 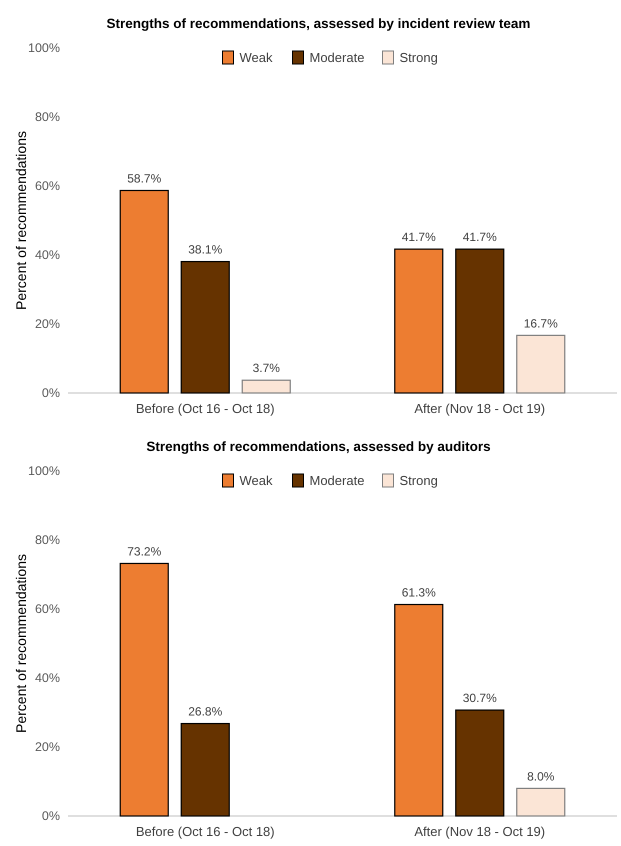 What do you see at coordinates (318, 23) in the screenshot?
I see `chart-title: Strengths of recommendations, assessed by incident review team` at bounding box center [318, 23].